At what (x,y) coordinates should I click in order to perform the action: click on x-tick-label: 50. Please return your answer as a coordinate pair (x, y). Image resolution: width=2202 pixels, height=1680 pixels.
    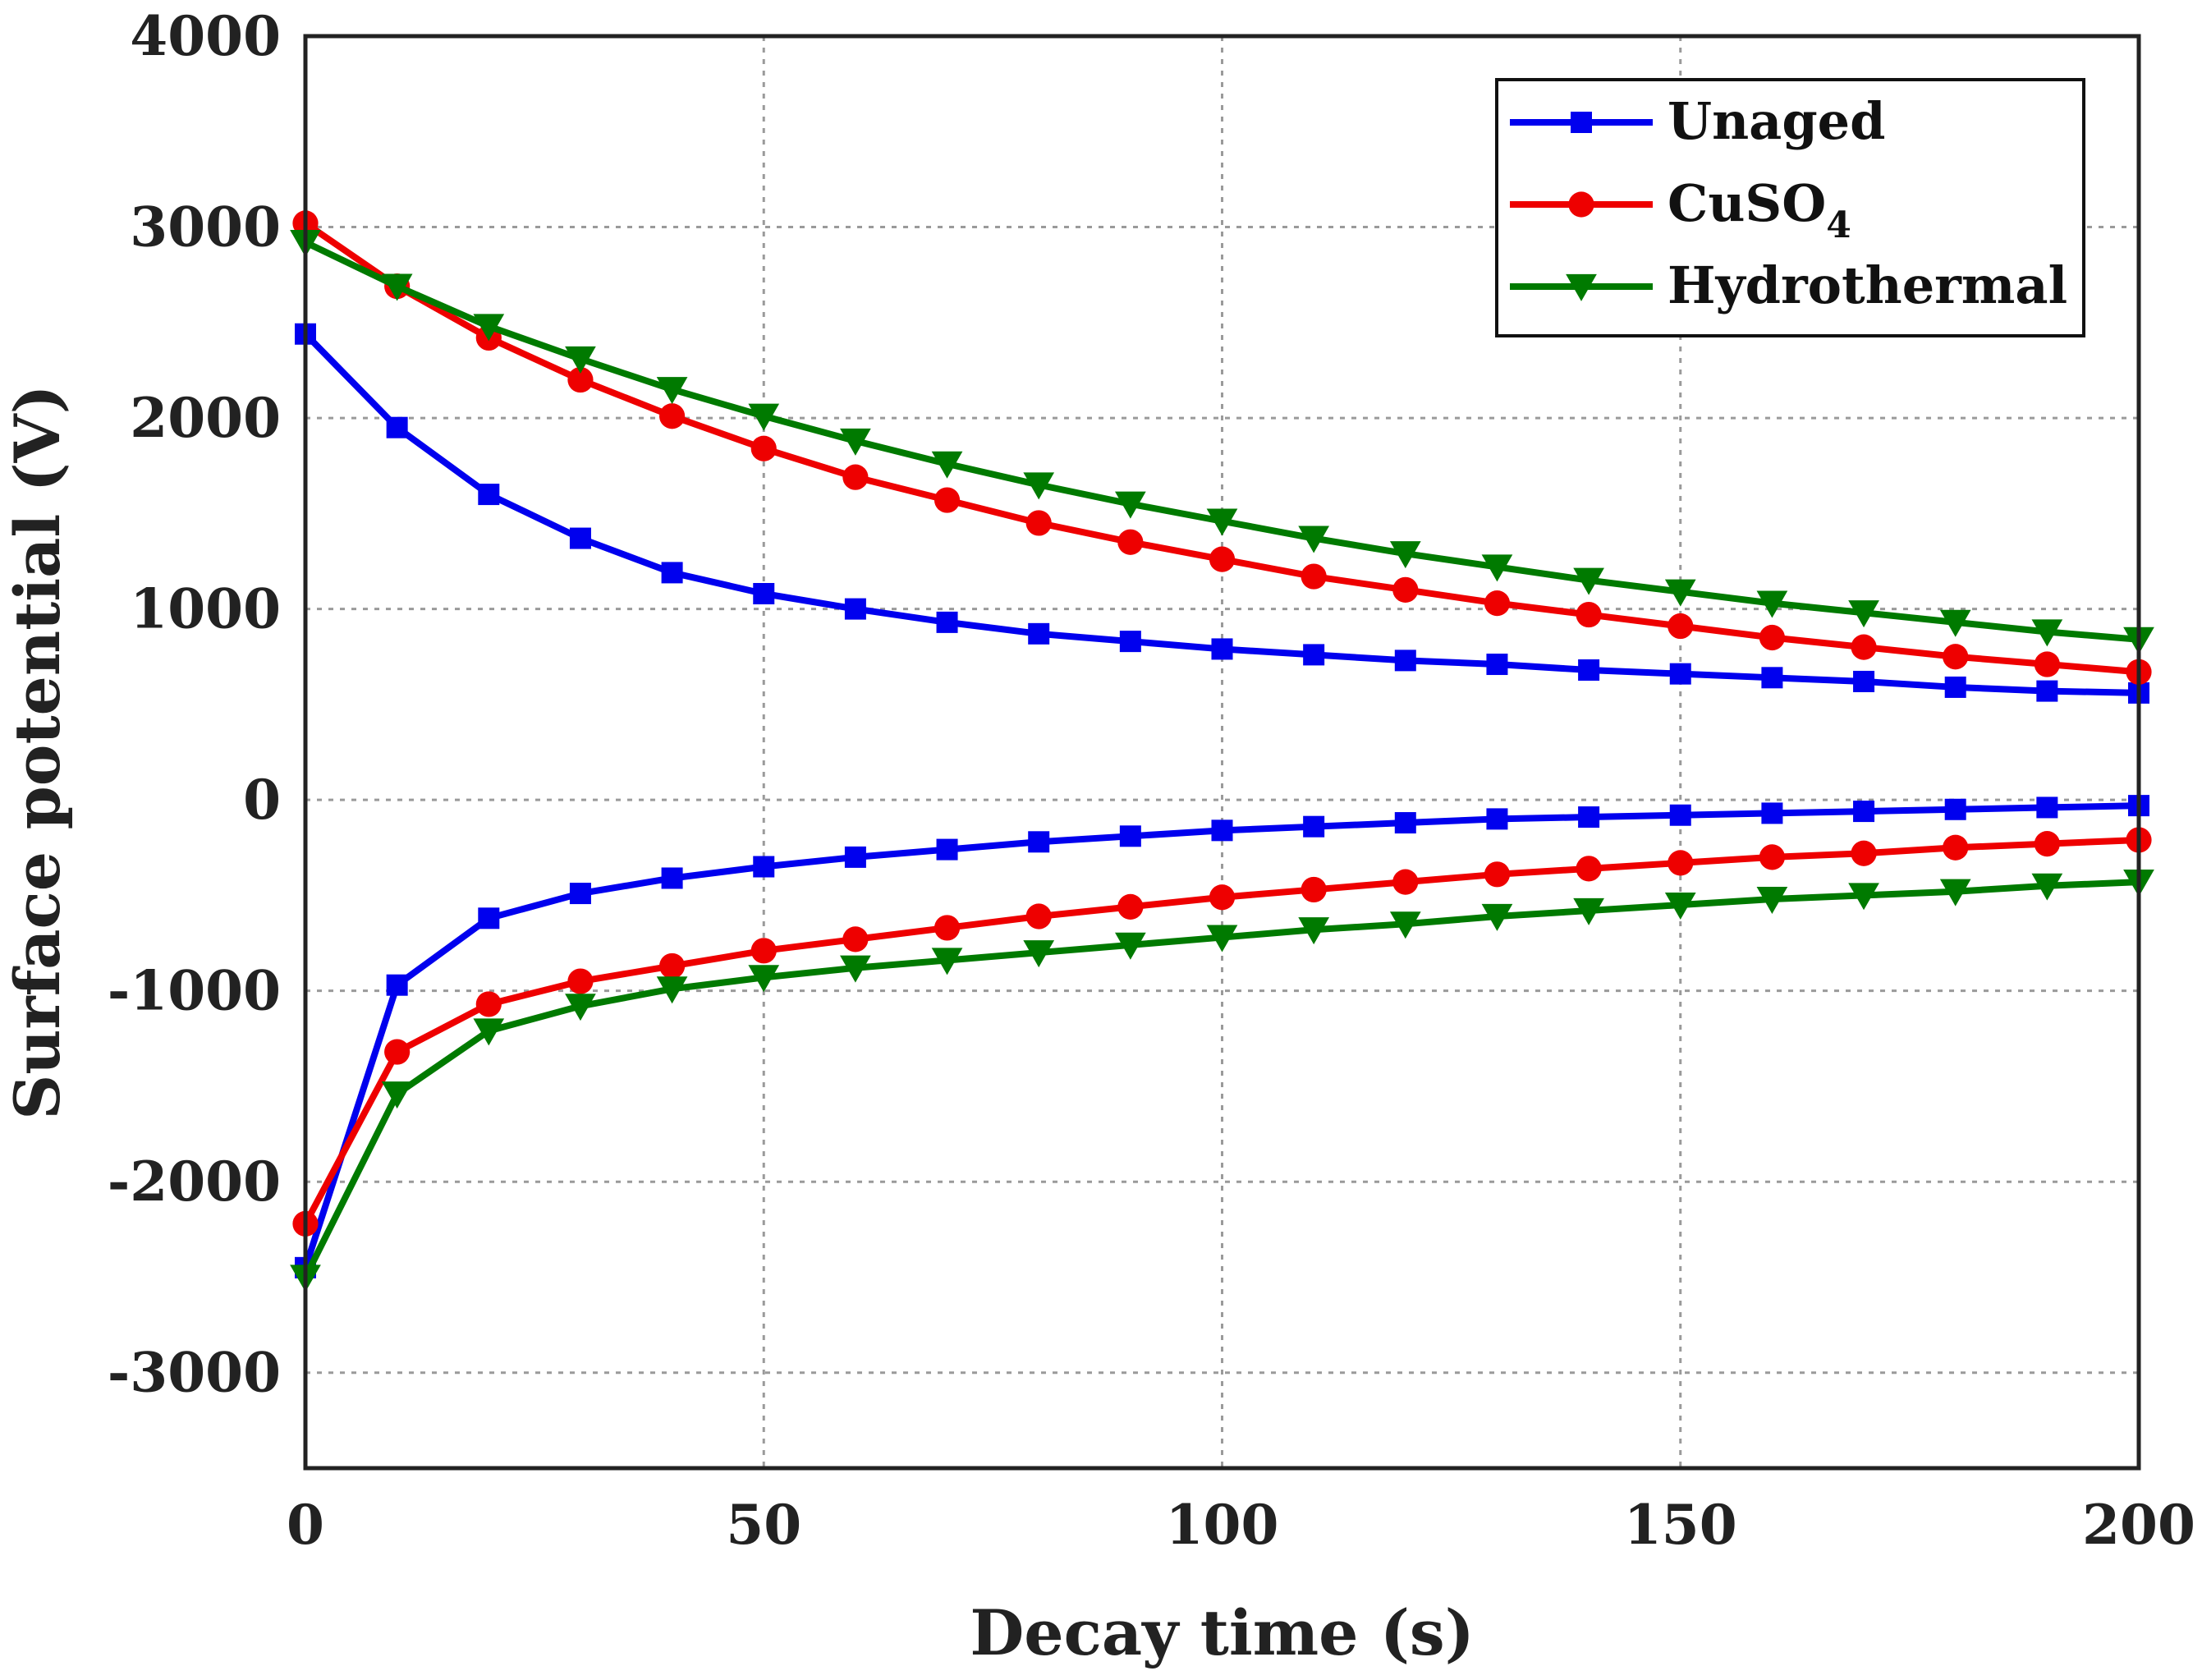
    Looking at the image, I should click on (763, 1525).